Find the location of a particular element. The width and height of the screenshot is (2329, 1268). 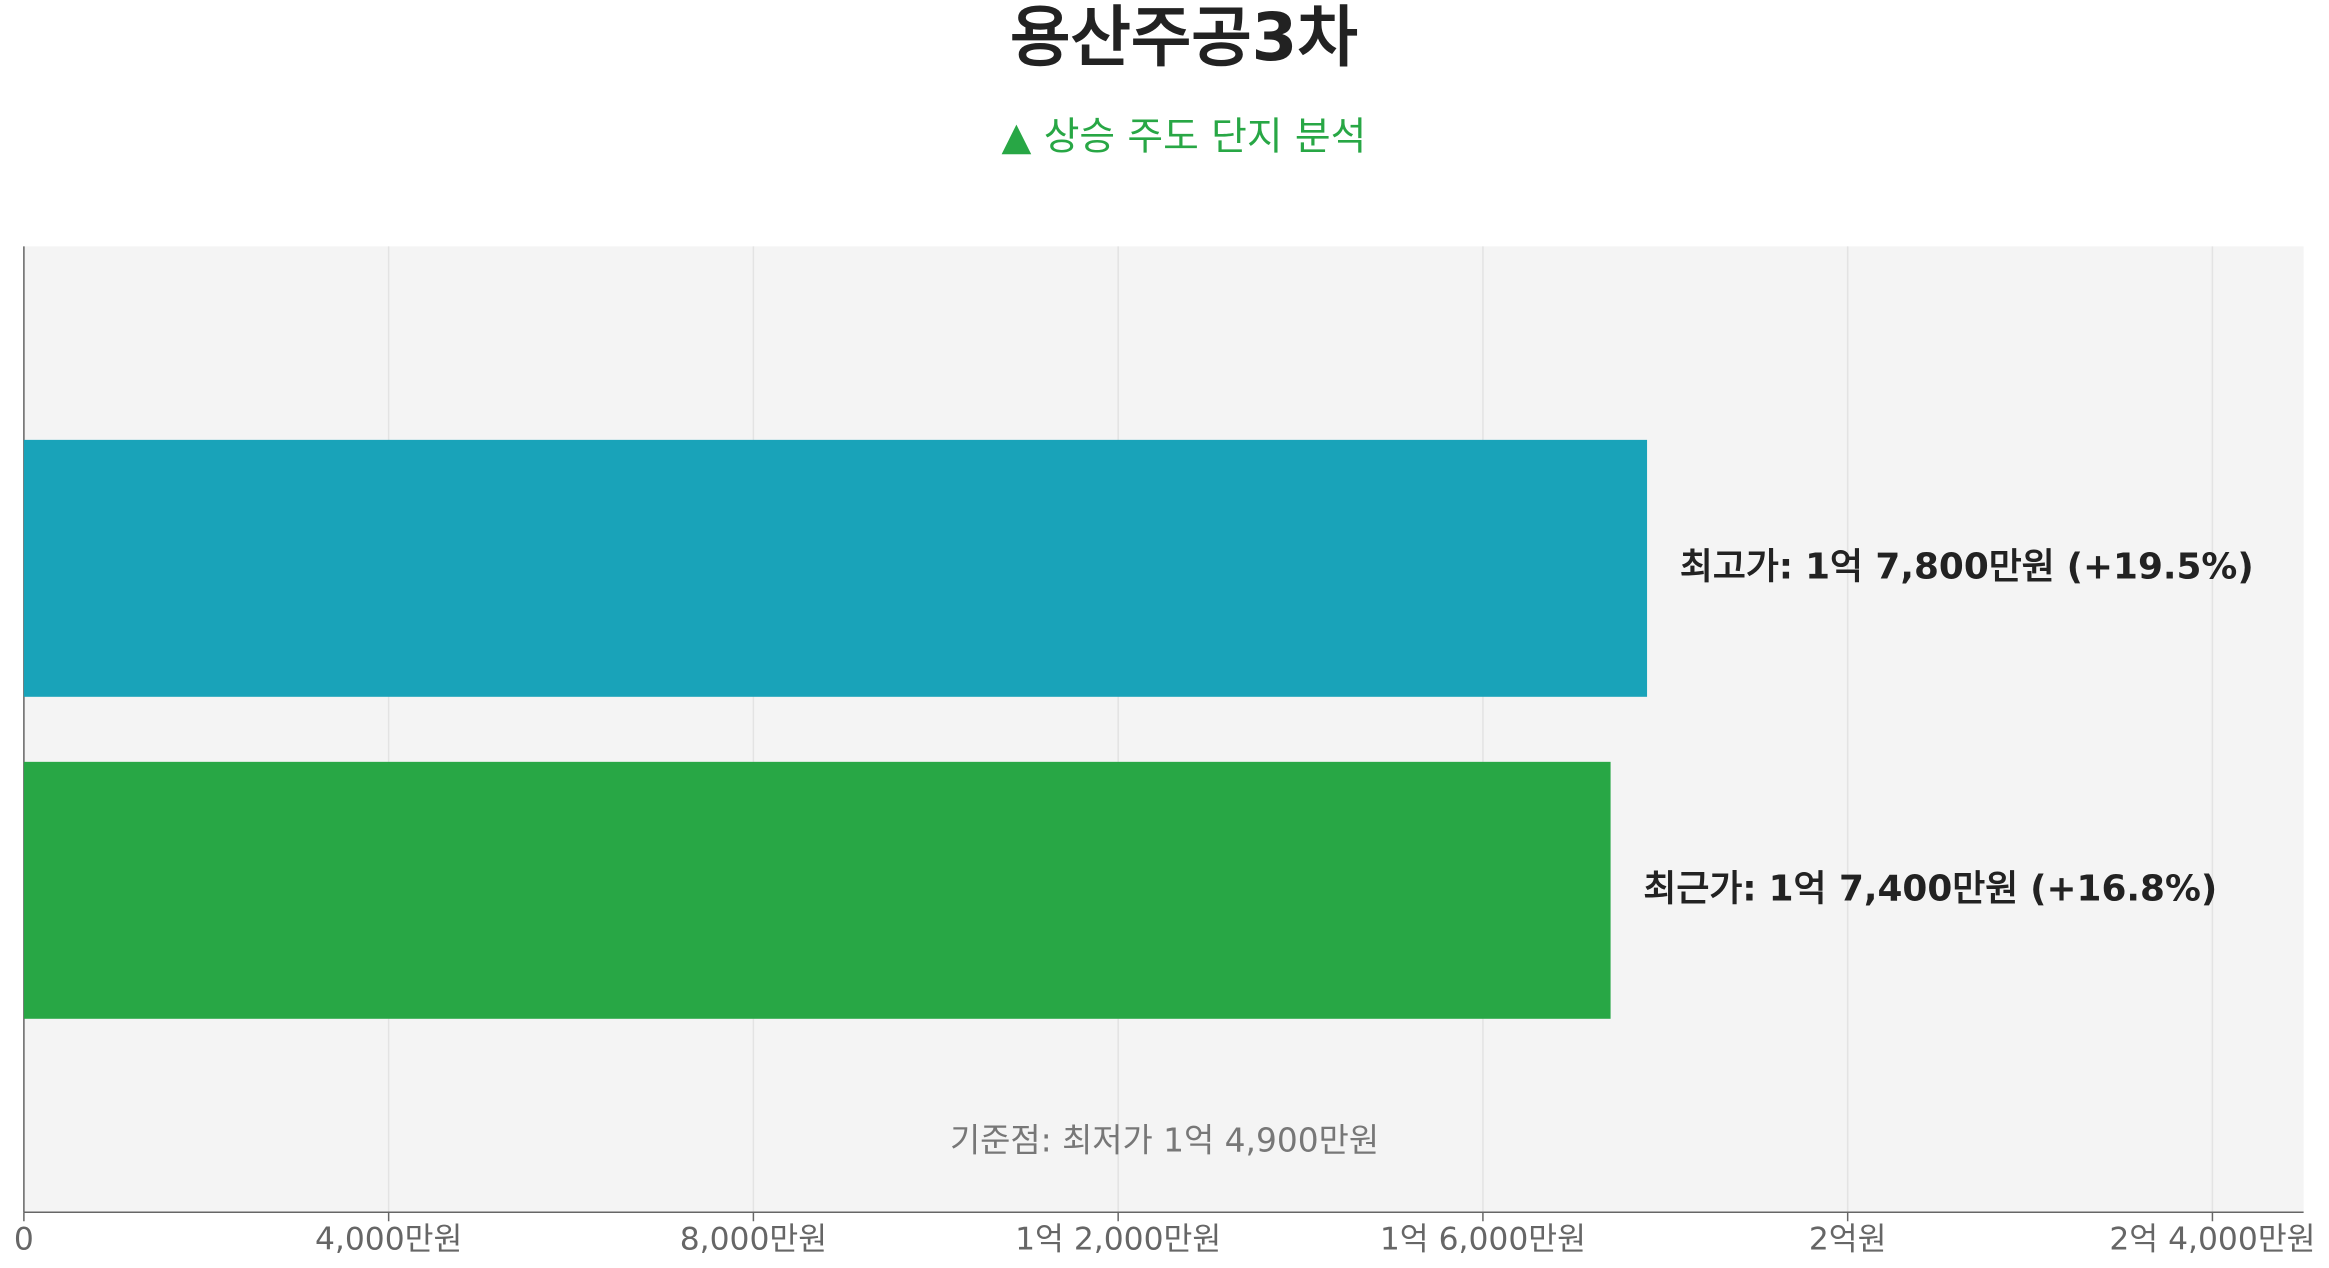

x-tick-label: 4,000만원 is located at coordinates (388, 1240).